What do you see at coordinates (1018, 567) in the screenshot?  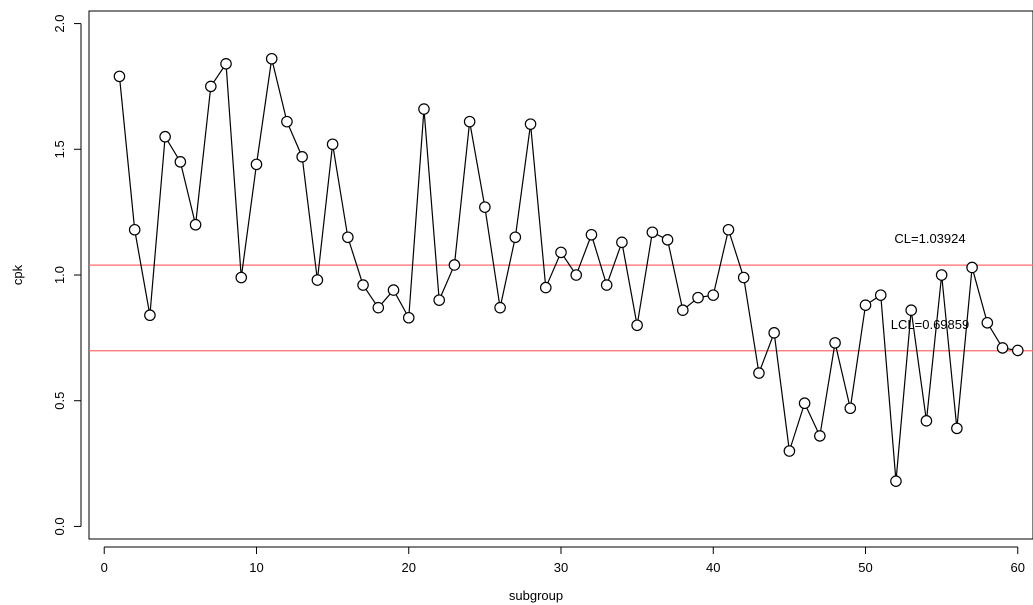 I see `x-tick-label: 60` at bounding box center [1018, 567].